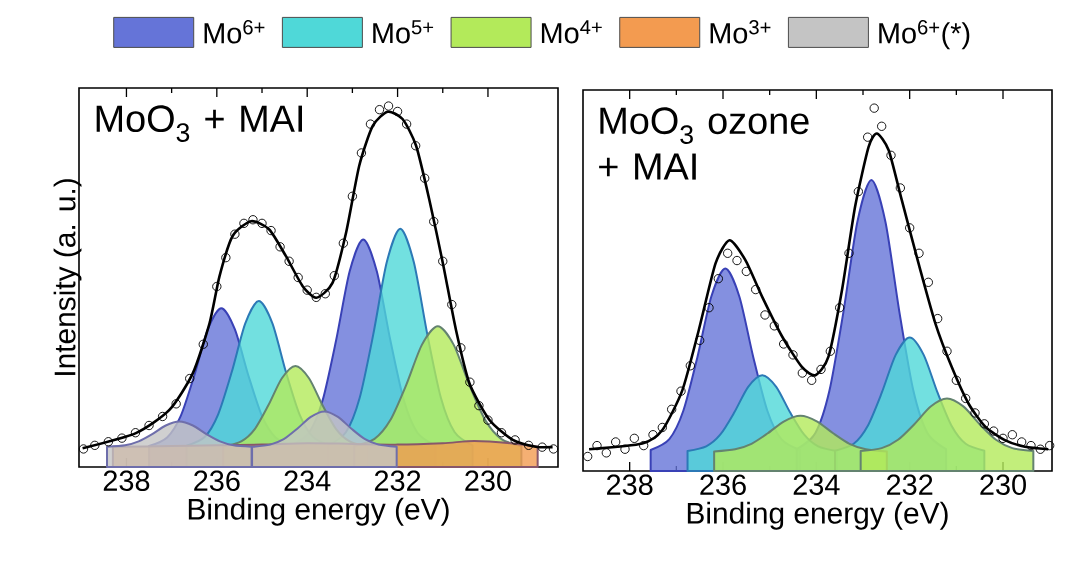 The height and width of the screenshot is (567, 1087). What do you see at coordinates (199, 123) in the screenshot?
I see `annotation: MoO$_{3}$ + MAI` at bounding box center [199, 123].